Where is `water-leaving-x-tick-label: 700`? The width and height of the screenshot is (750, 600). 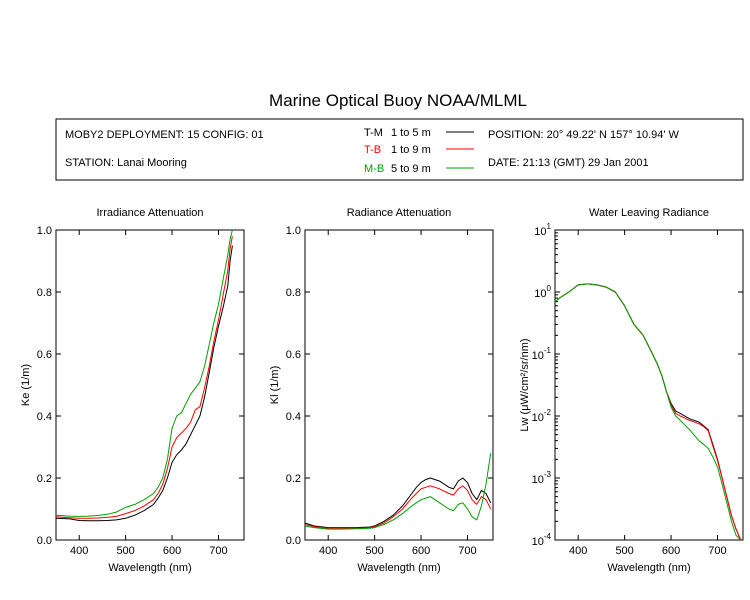
water-leaving-x-tick-label: 700 is located at coordinates (717, 551).